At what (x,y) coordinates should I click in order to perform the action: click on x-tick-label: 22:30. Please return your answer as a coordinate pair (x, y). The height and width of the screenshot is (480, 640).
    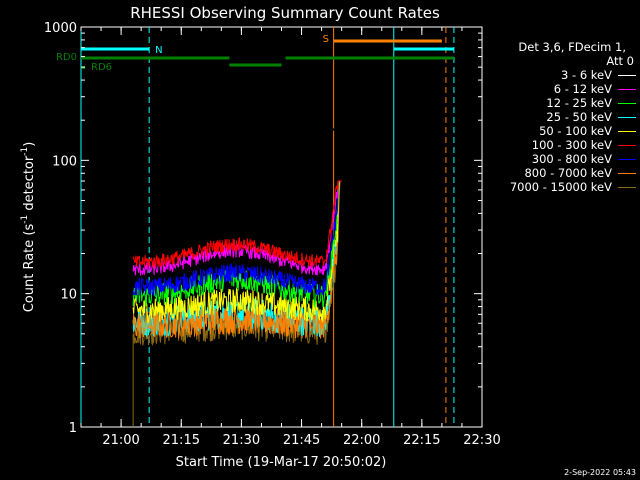
    Looking at the image, I should click on (481, 440).